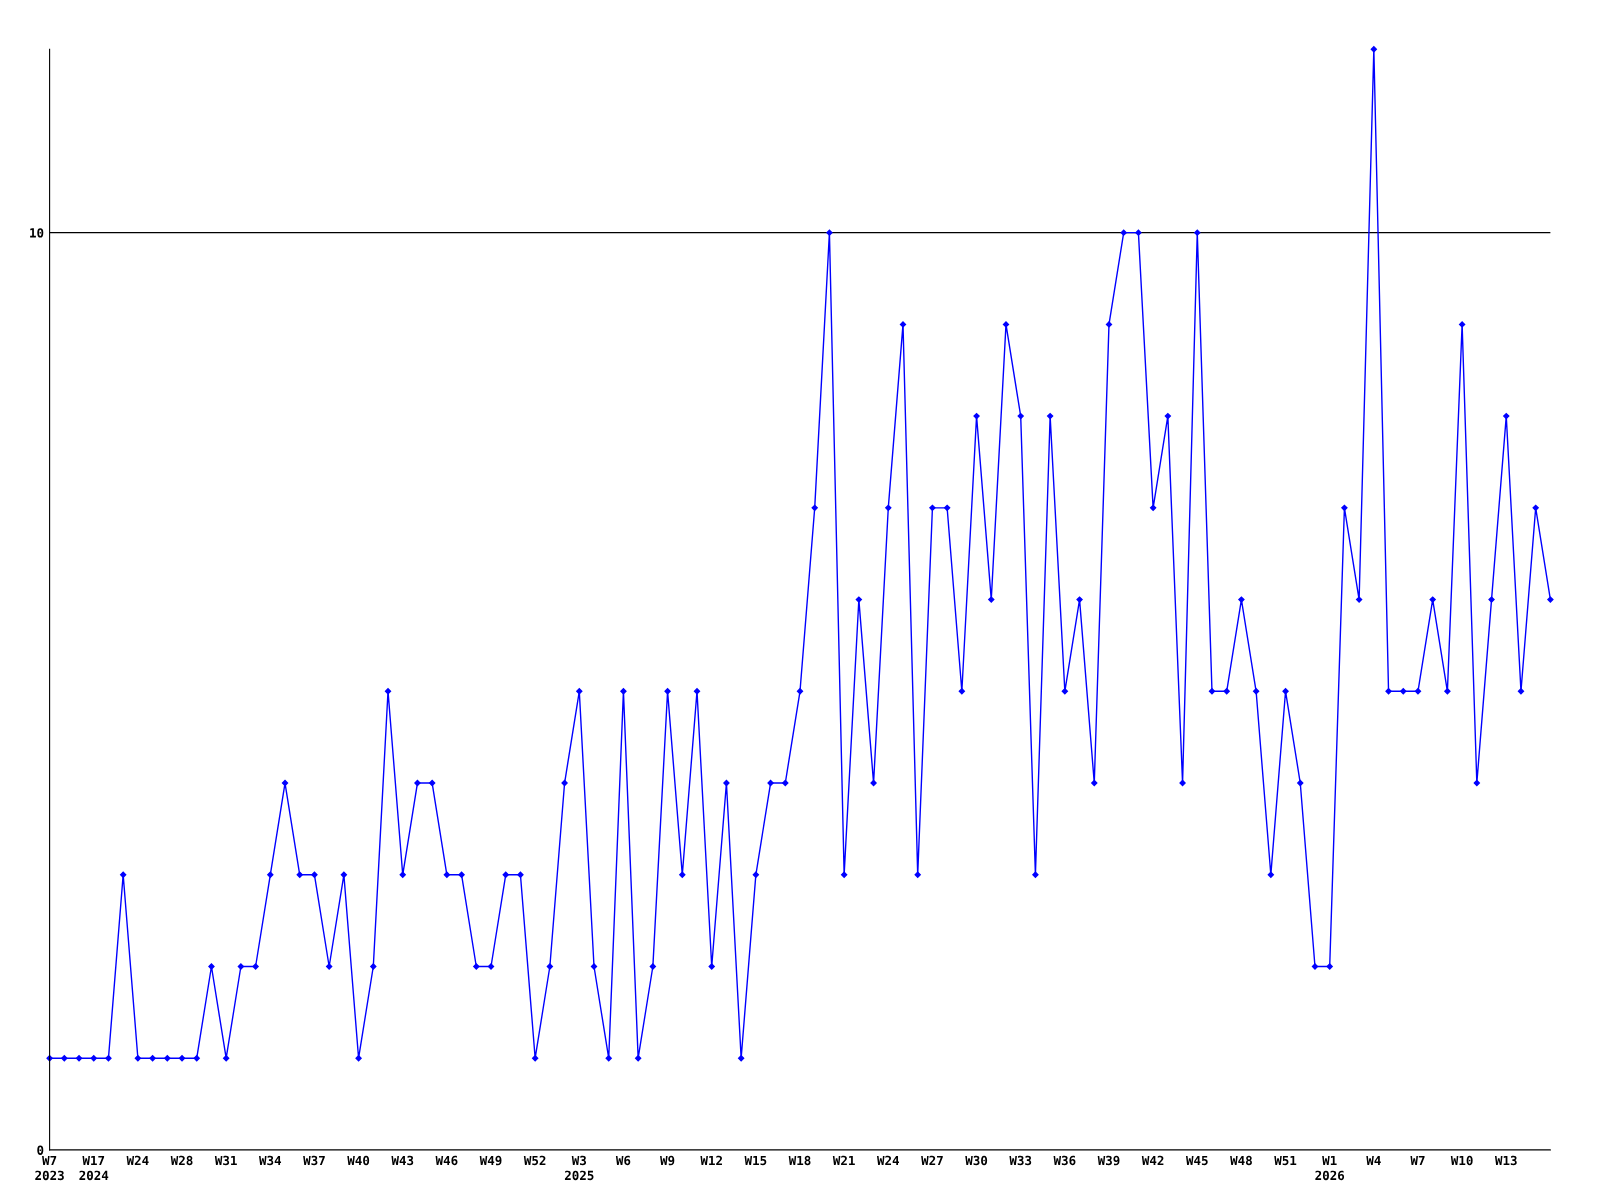 This screenshot has height=1200, width=1600. What do you see at coordinates (490, 1160) in the screenshot?
I see `x-tick-label: W49` at bounding box center [490, 1160].